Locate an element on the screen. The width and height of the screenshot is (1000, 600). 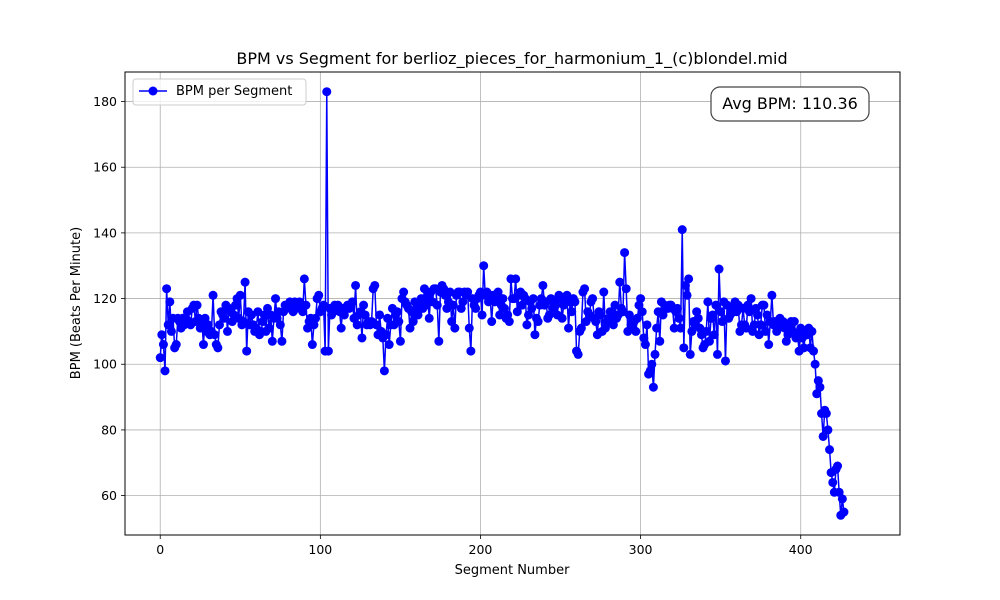
y-tick-label: 100 is located at coordinates (105, 364).